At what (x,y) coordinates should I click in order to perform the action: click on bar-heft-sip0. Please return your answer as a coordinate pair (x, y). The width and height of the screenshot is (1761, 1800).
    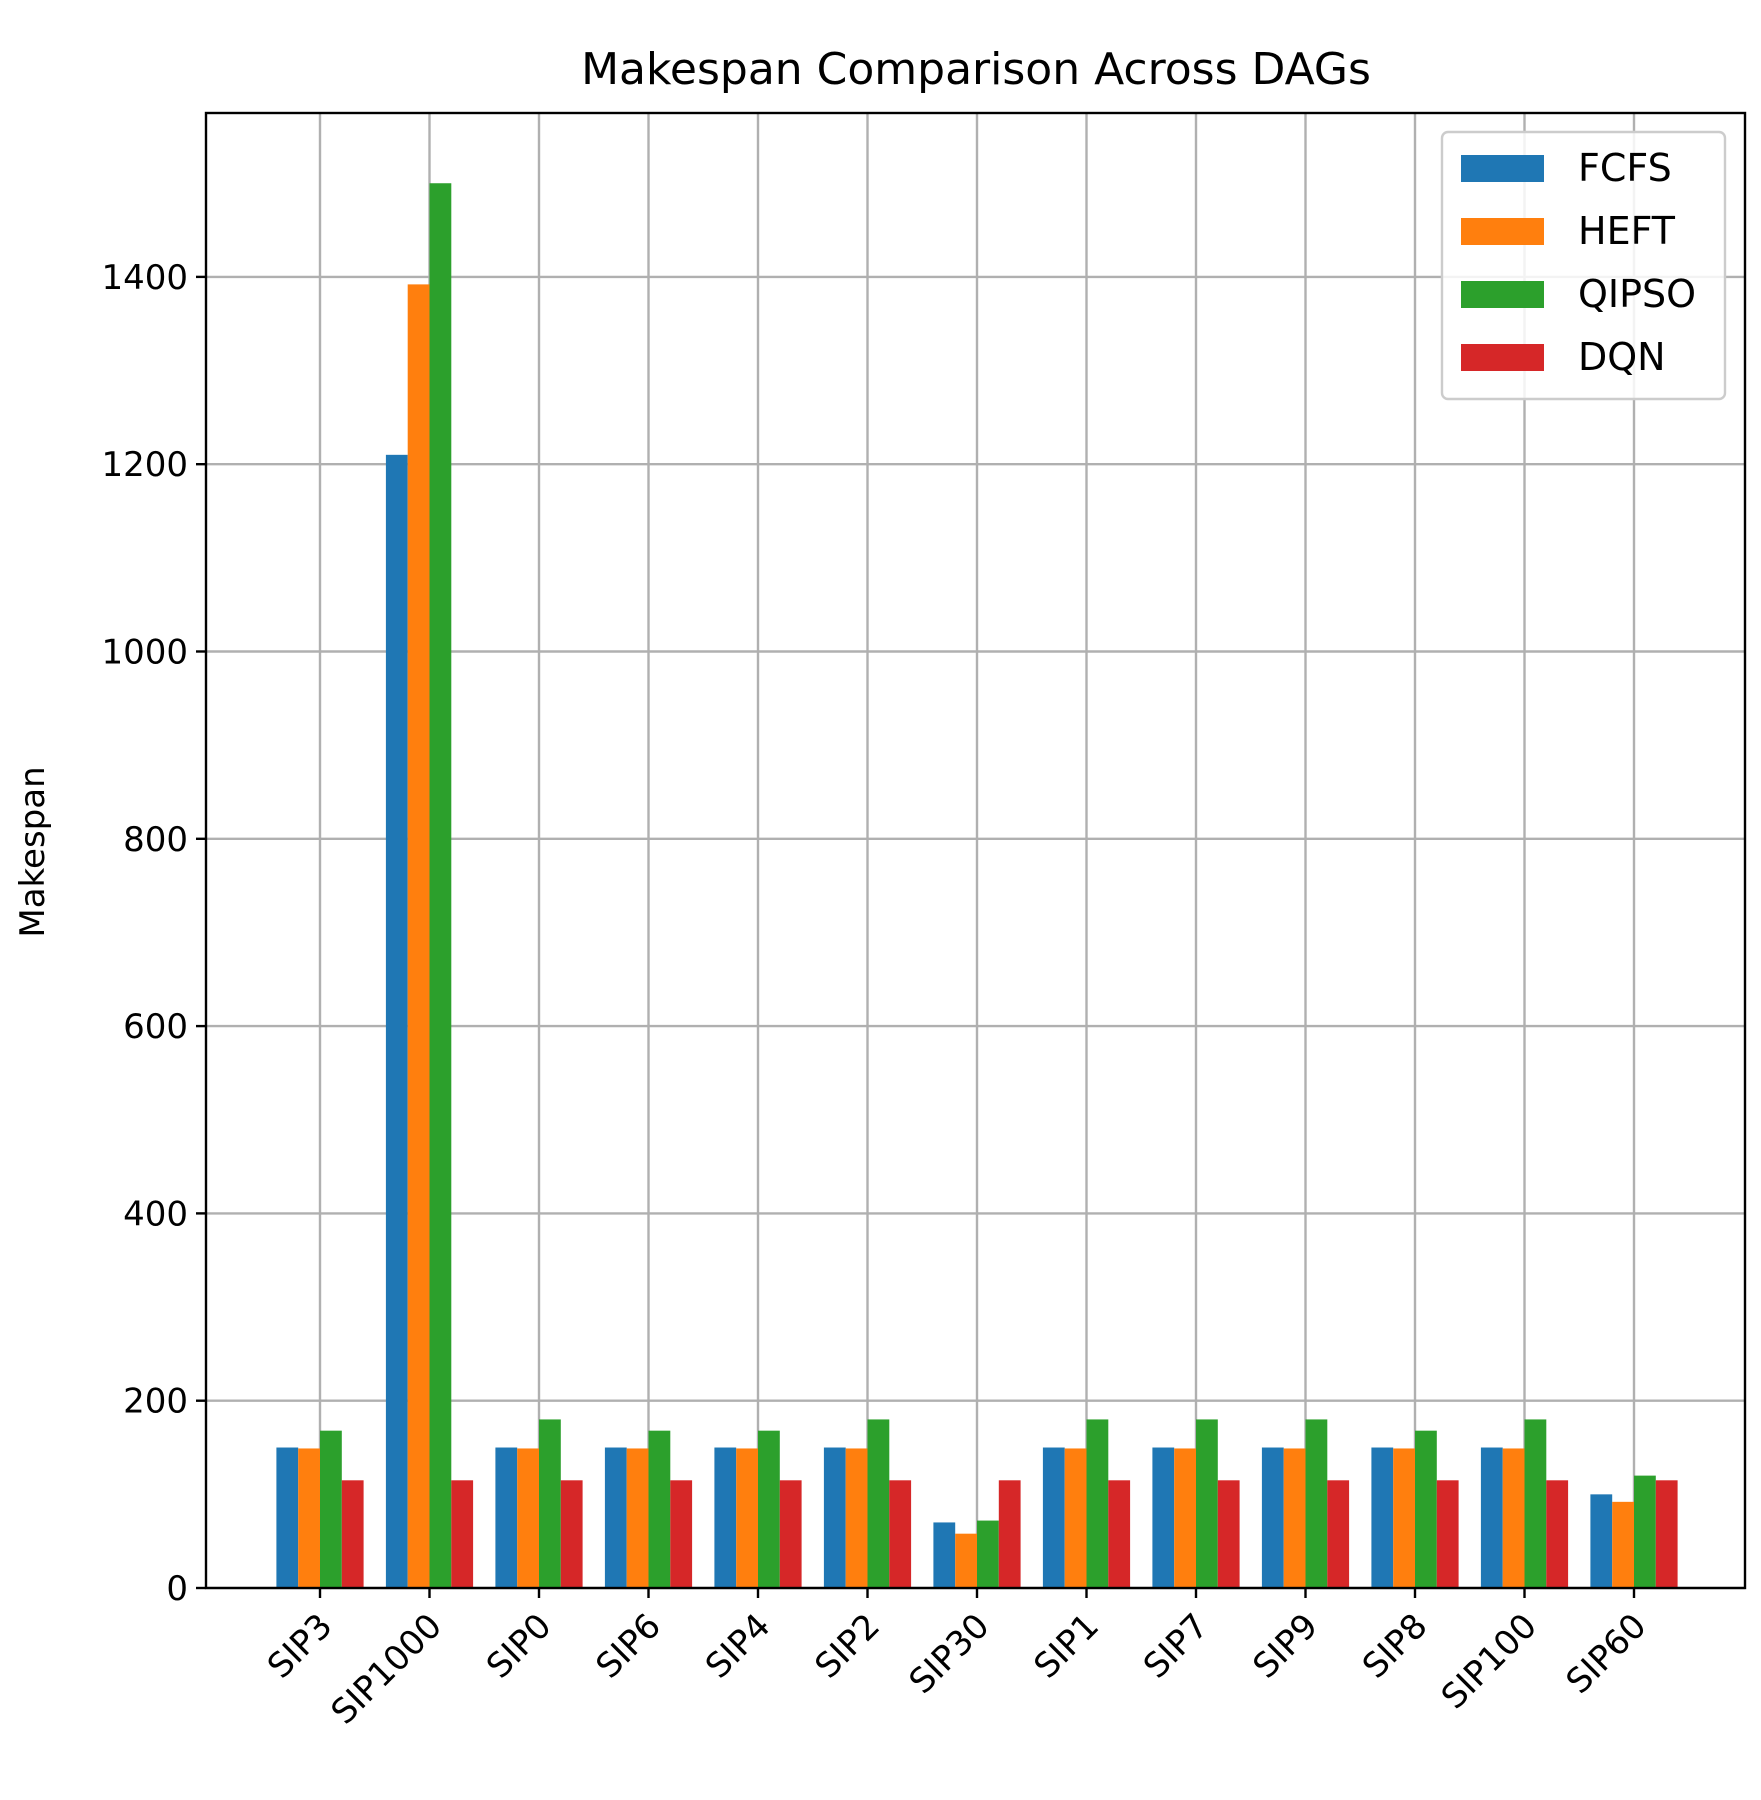
    Looking at the image, I should click on (528, 1518).